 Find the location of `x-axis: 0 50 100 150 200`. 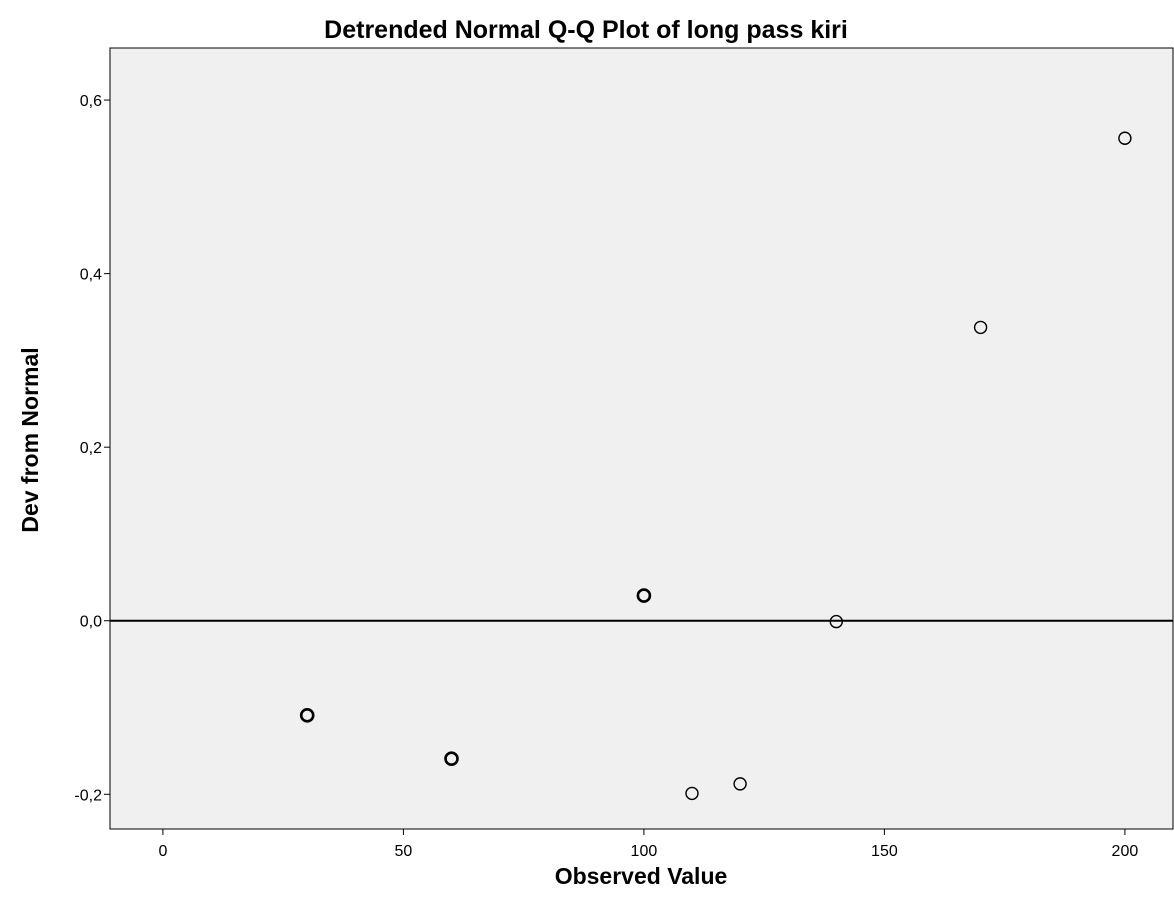

x-axis: 0 50 100 150 200 is located at coordinates (648, 844).